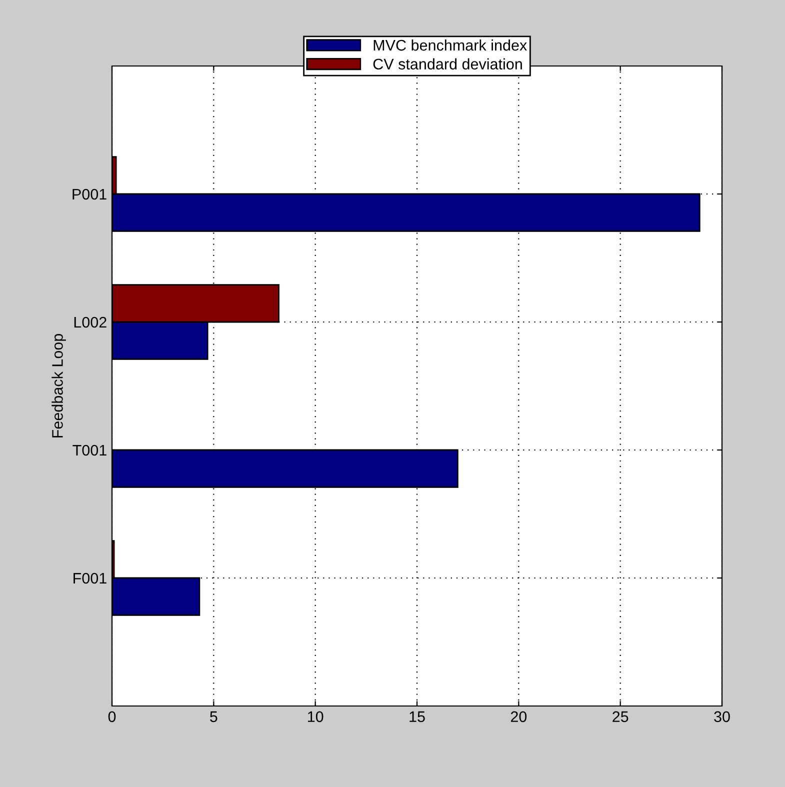 The width and height of the screenshot is (785, 787). I want to click on legend-label: CV standard deviation, so click(447, 64).